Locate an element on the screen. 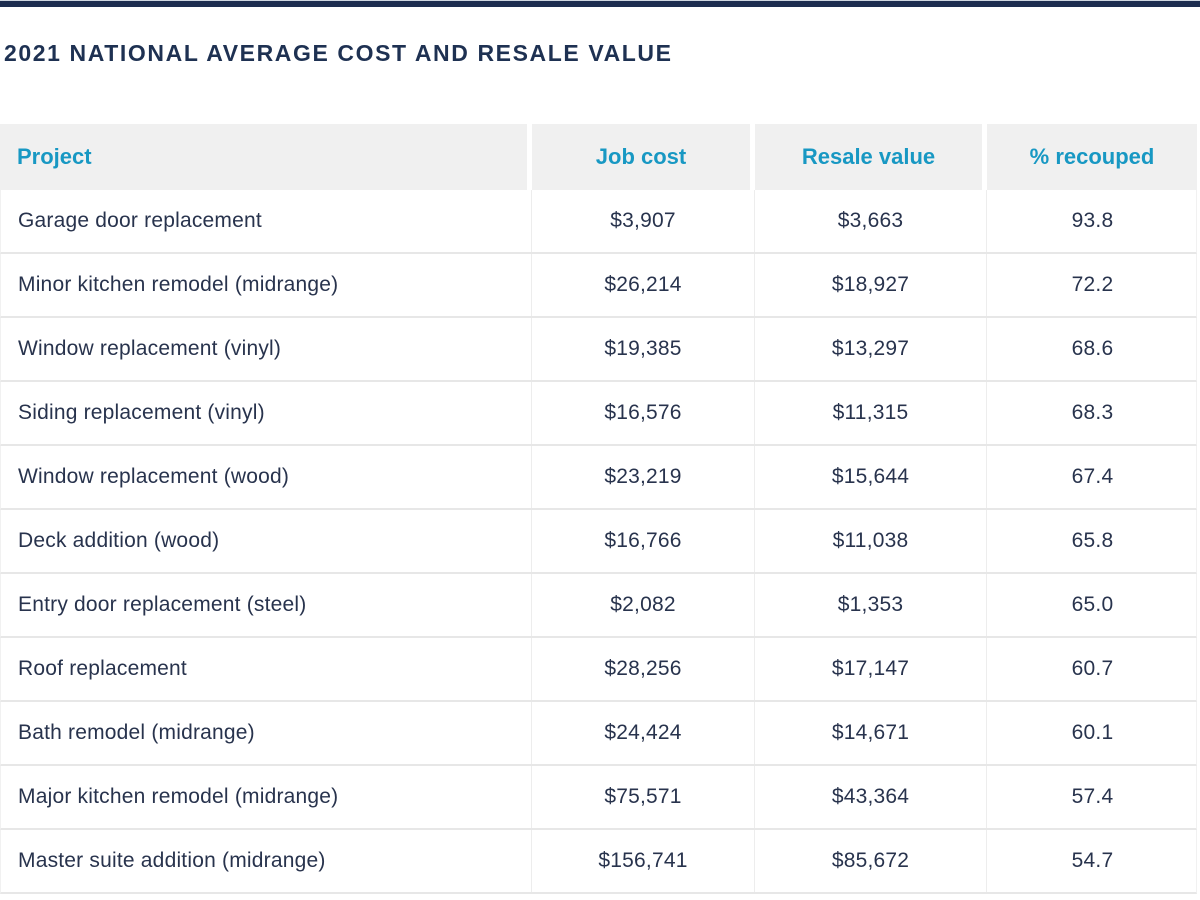 Image resolution: width=1200 pixels, height=900 pixels. job-cost-cell: $28,256 is located at coordinates (642, 669).